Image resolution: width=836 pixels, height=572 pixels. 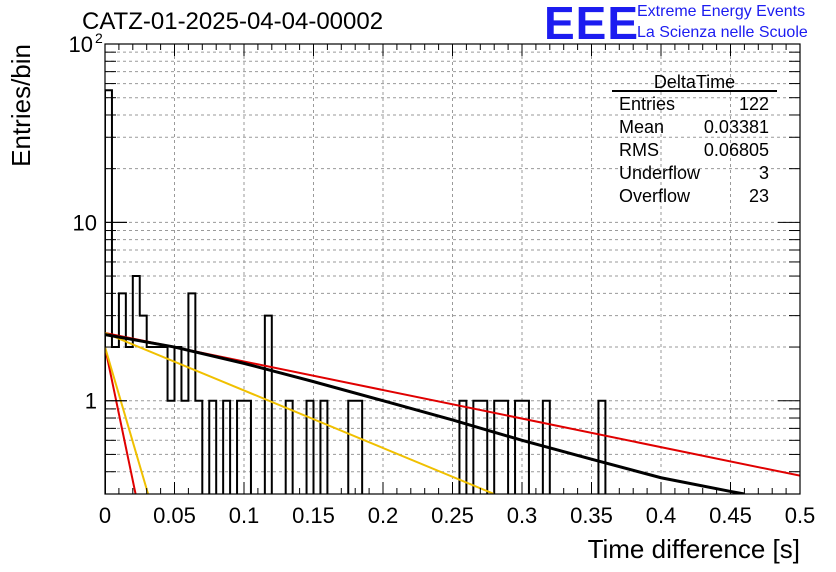 What do you see at coordinates (244, 515) in the screenshot?
I see `x-tick-label: 0.1` at bounding box center [244, 515].